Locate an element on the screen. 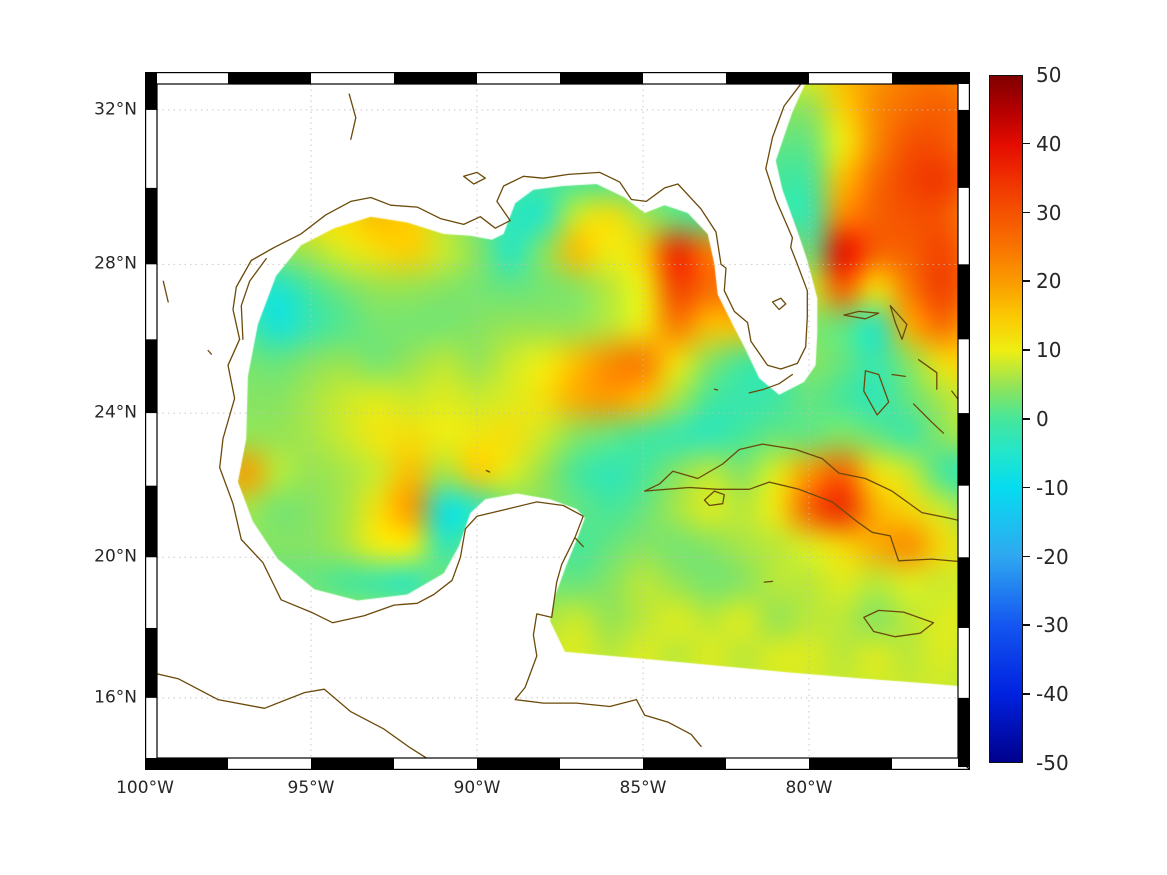 Image resolution: width=1167 pixels, height=875 pixels. coastline-toledo-bend-lakes is located at coordinates (352, 117).